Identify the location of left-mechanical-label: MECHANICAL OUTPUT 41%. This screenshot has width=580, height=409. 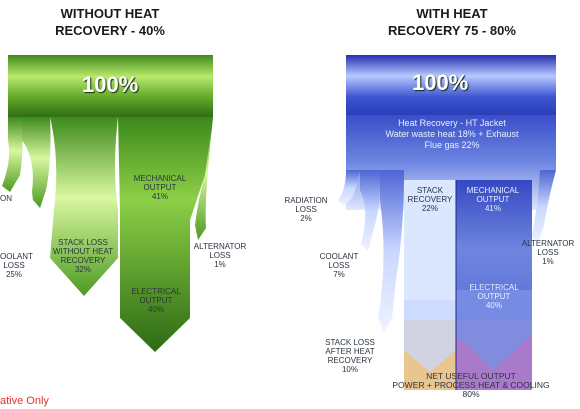
(160, 187).